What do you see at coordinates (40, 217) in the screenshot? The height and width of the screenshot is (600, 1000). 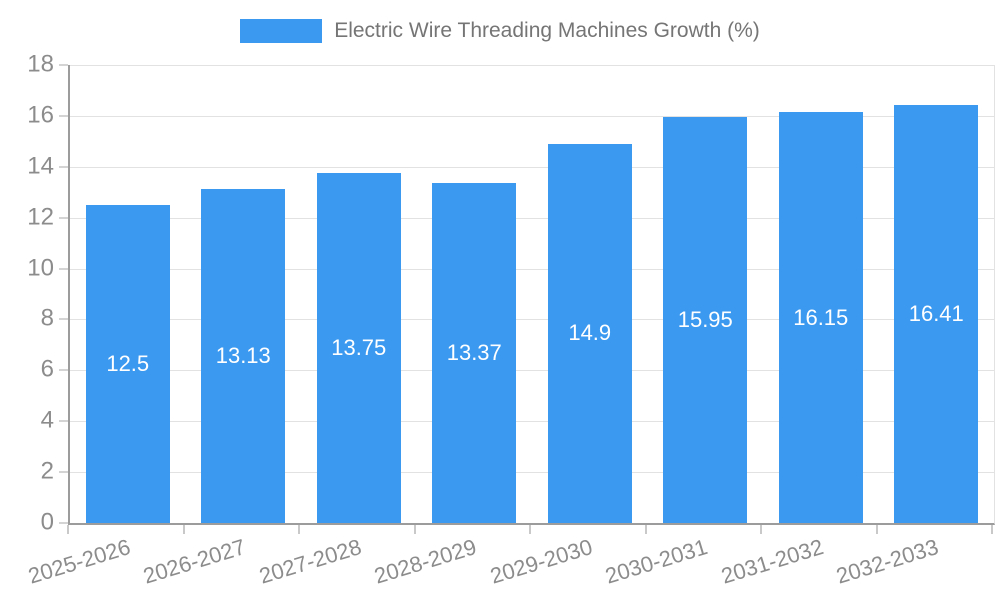 I see `y-axis-label: 12` at bounding box center [40, 217].